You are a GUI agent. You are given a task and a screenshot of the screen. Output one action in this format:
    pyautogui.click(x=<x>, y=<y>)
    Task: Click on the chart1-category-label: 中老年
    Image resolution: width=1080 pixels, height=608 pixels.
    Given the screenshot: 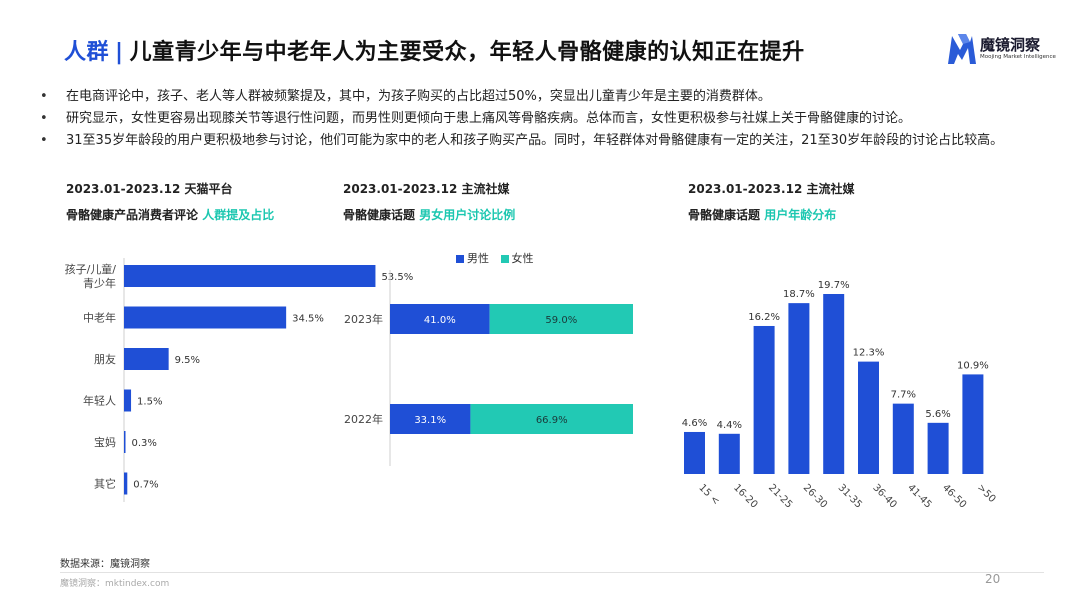 What is the action you would take?
    pyautogui.click(x=99, y=318)
    